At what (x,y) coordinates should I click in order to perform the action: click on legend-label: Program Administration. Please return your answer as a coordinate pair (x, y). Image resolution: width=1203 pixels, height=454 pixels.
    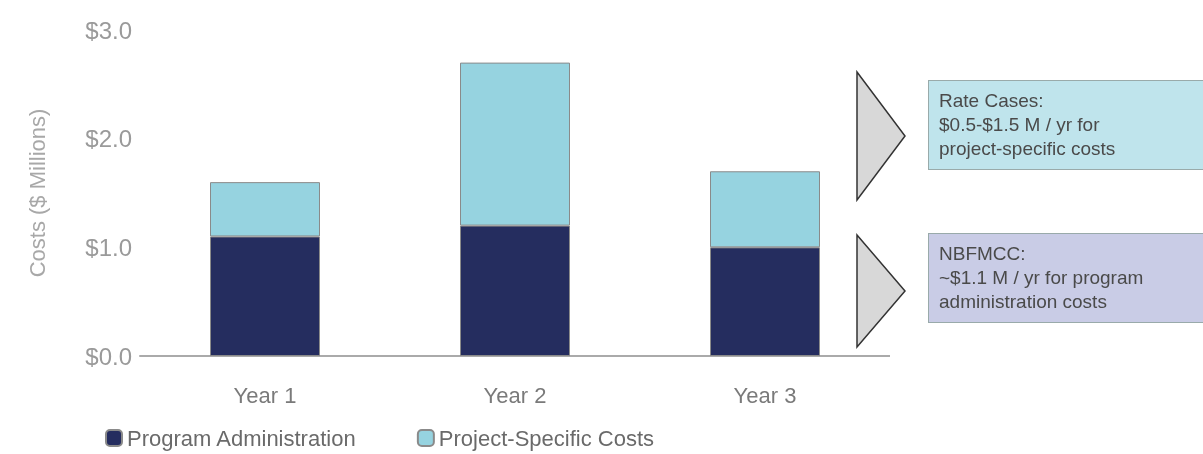
    Looking at the image, I should click on (241, 438).